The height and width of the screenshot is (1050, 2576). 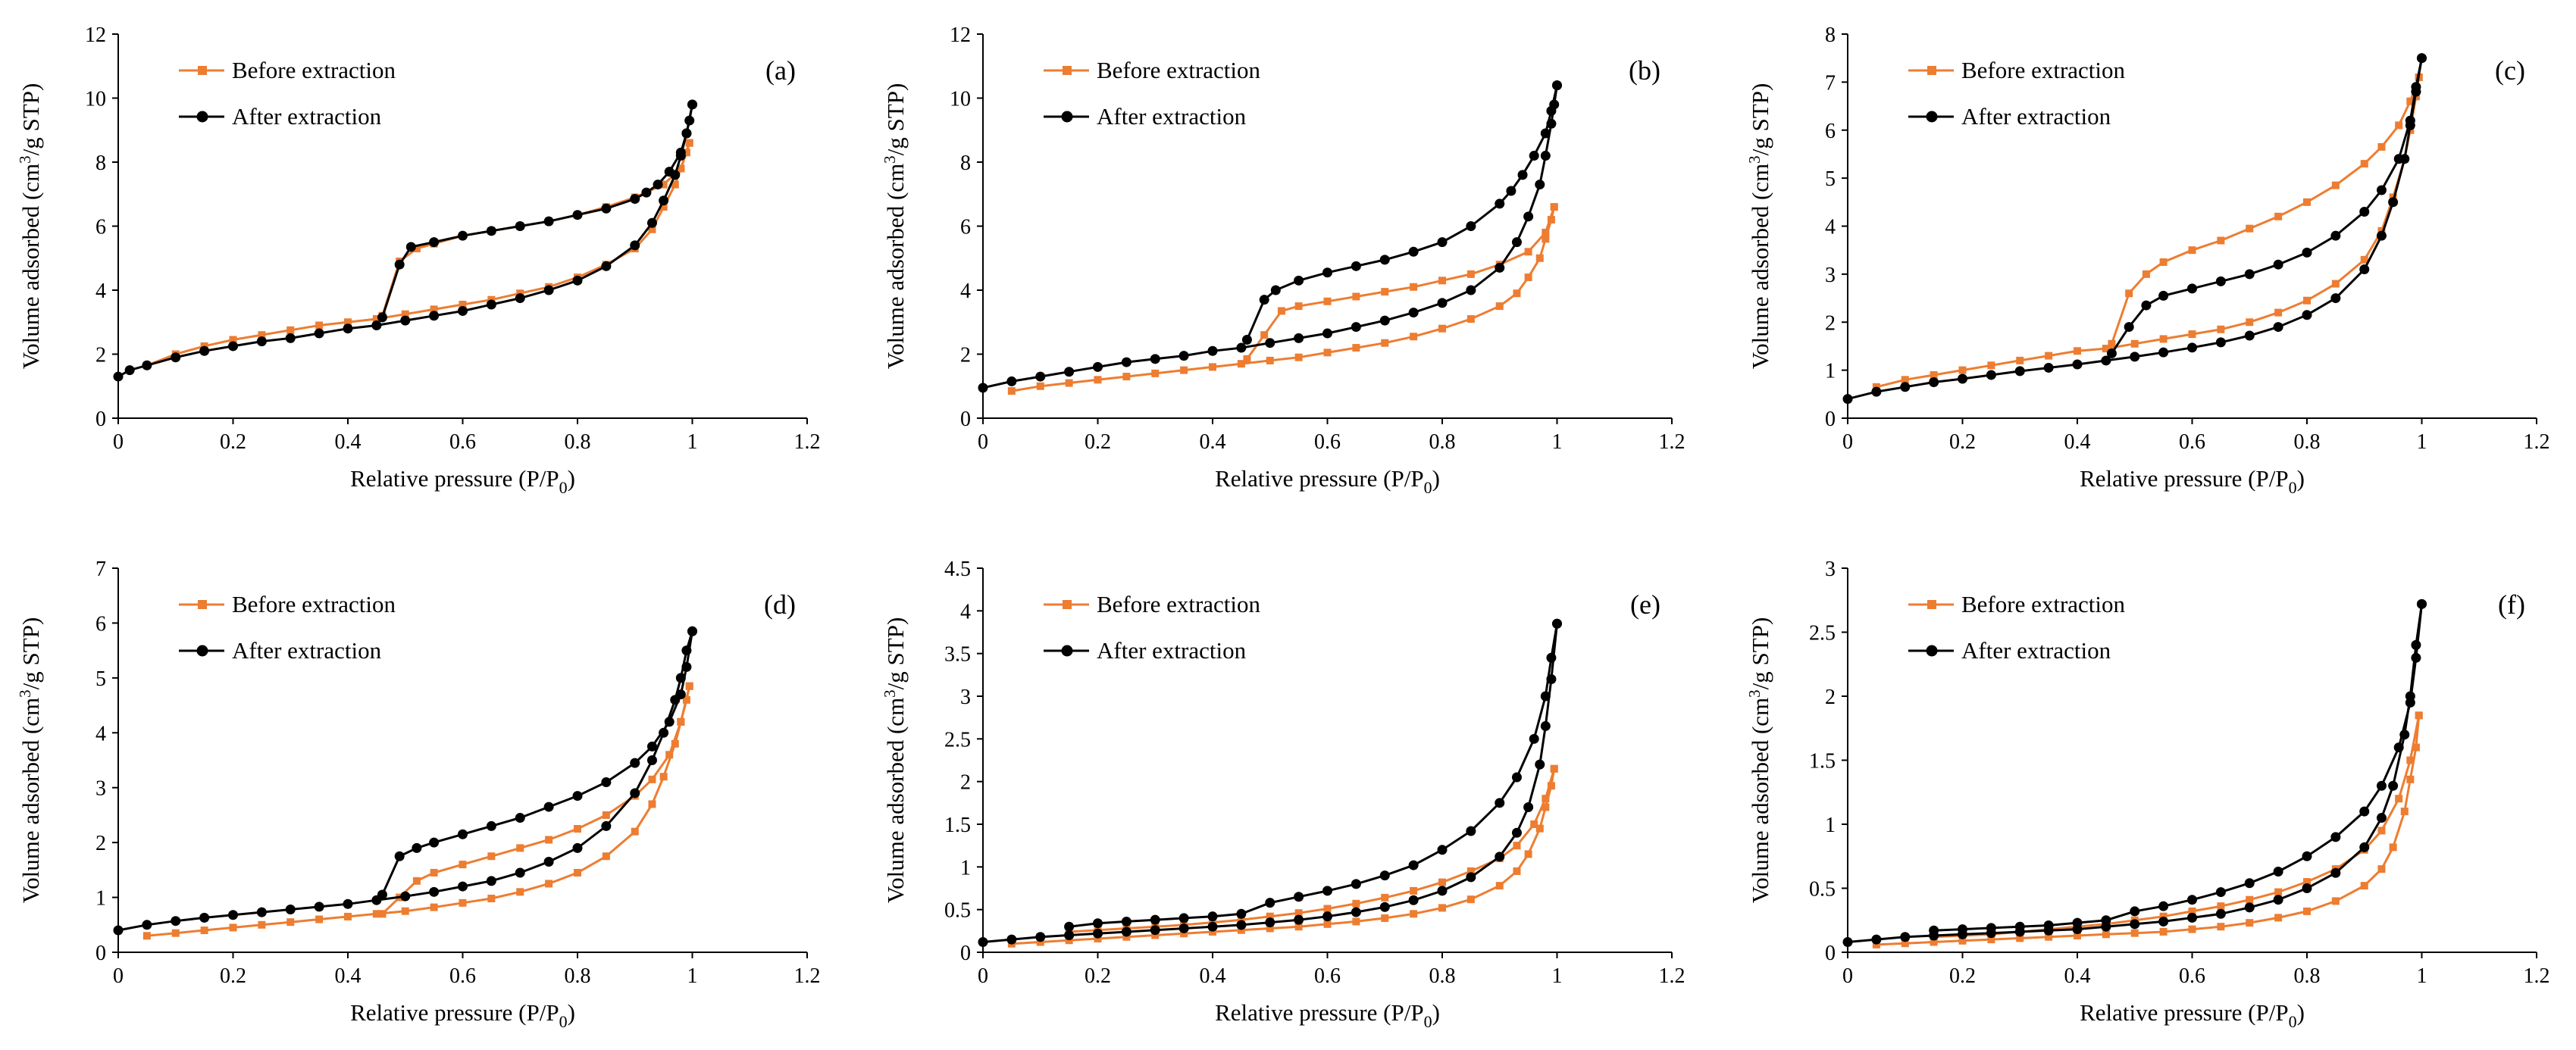 I want to click on series-after-extraction, so click(x=2135, y=229).